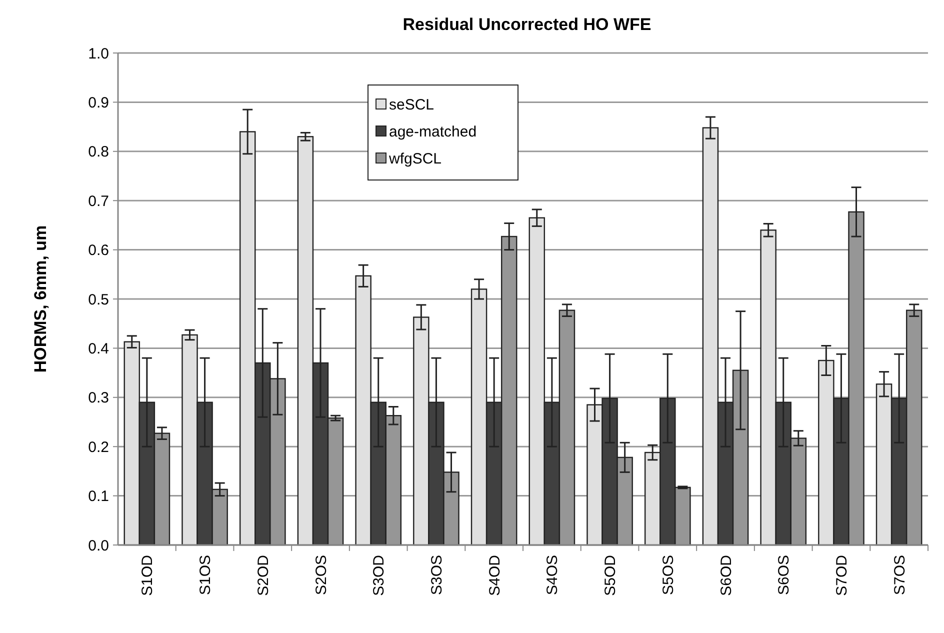 The width and height of the screenshot is (944, 633). What do you see at coordinates (98, 152) in the screenshot?
I see `y-tick-label: 0.8` at bounding box center [98, 152].